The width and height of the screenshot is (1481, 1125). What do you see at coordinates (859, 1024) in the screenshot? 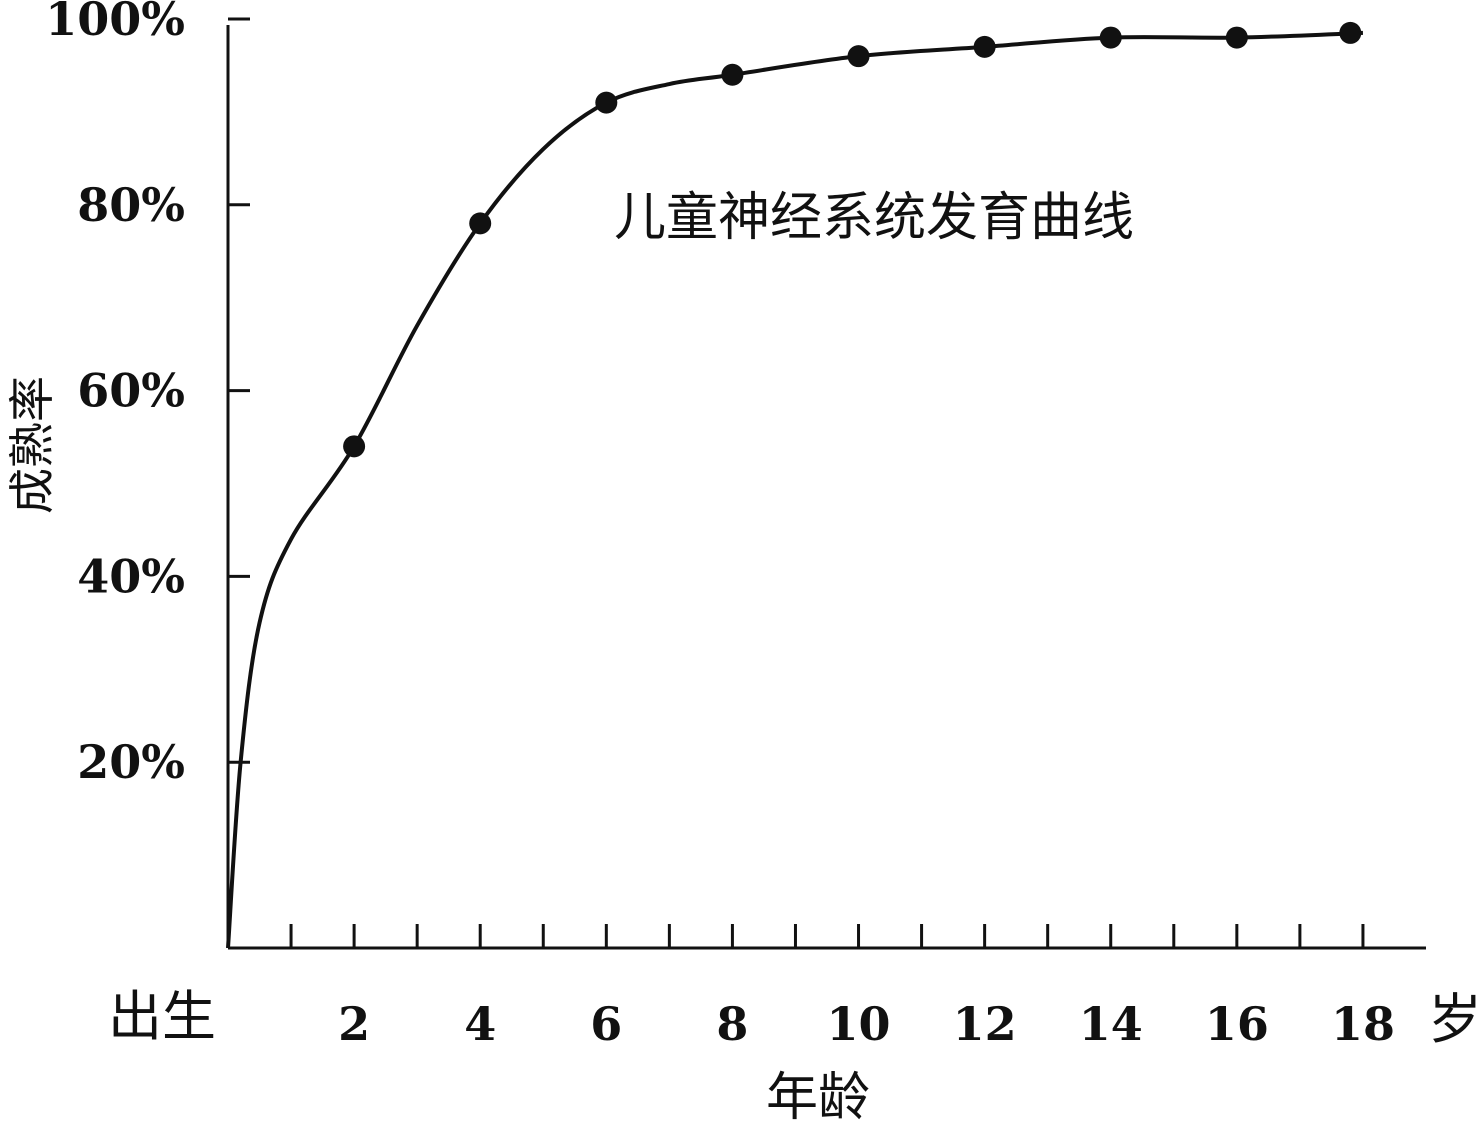
I see `x-tick-label: 10` at bounding box center [859, 1024].